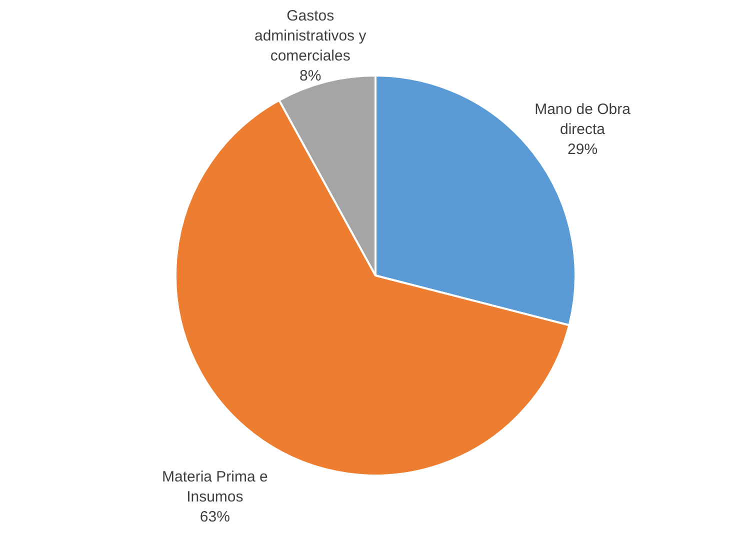 Image resolution: width=751 pixels, height=551 pixels. I want to click on data-label: 63%, so click(215, 517).